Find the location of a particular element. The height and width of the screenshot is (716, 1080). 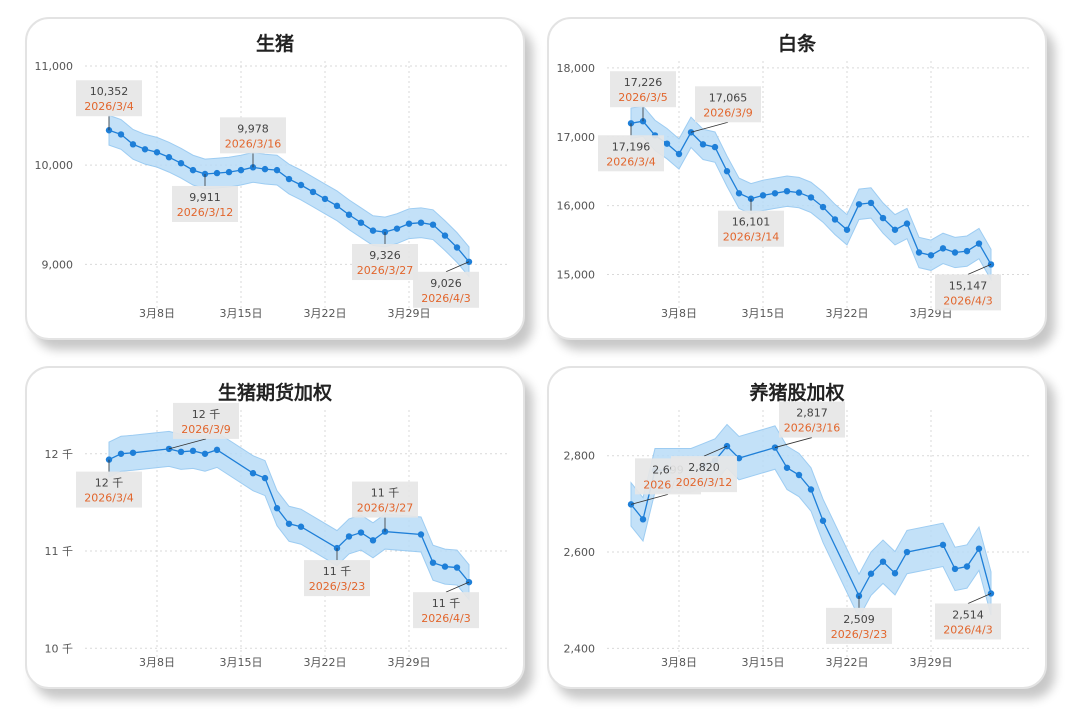

data-label-value: 9,026 is located at coordinates (446, 283).